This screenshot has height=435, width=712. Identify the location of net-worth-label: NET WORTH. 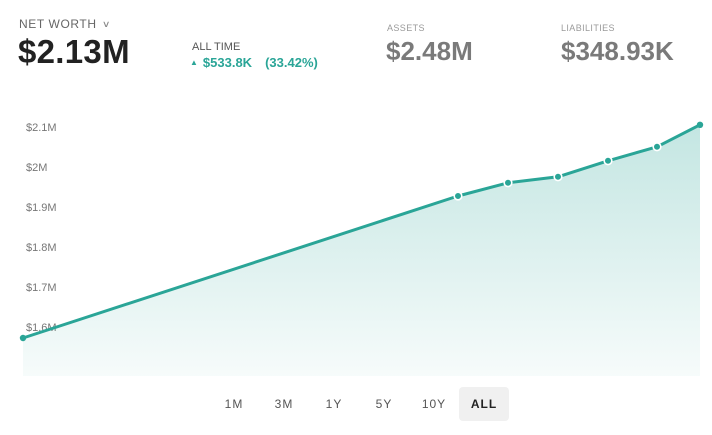
(58, 24).